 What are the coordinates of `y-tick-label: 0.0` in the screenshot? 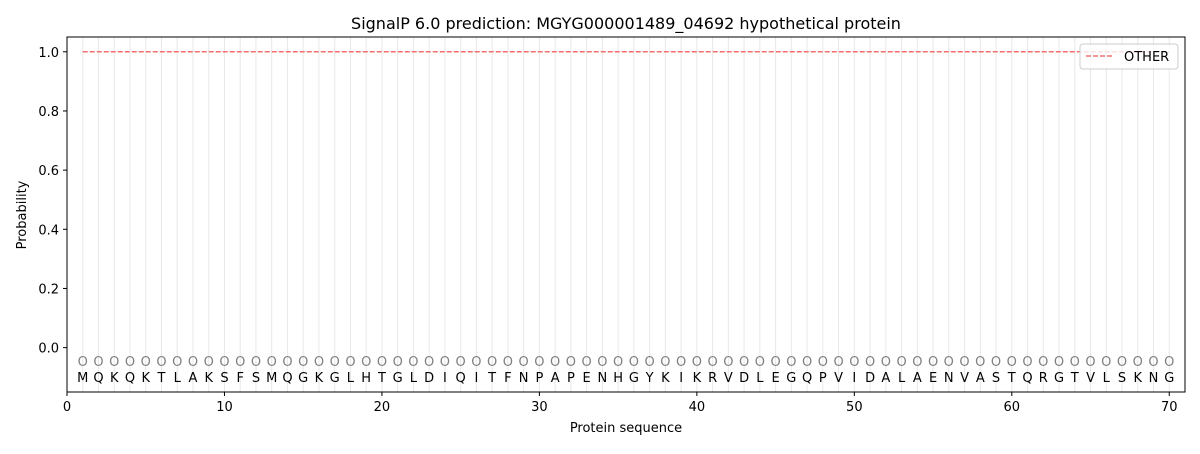 It's located at (48, 349).